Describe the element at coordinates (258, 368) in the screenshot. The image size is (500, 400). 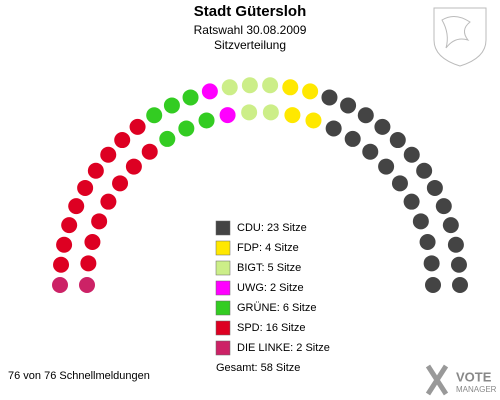
I see `total-label: Gesamt: 58 Sitze` at that location.